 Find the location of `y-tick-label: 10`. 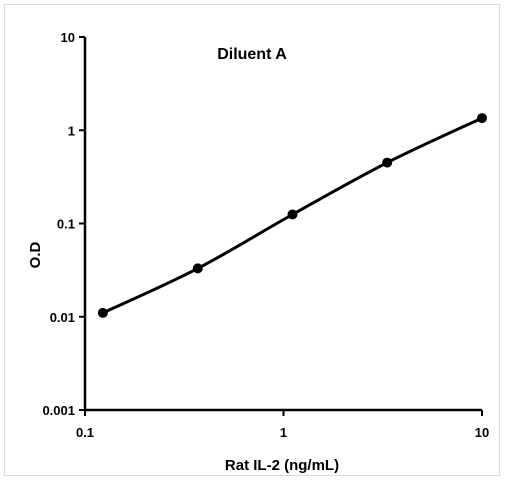

y-tick-label: 10 is located at coordinates (68, 37).